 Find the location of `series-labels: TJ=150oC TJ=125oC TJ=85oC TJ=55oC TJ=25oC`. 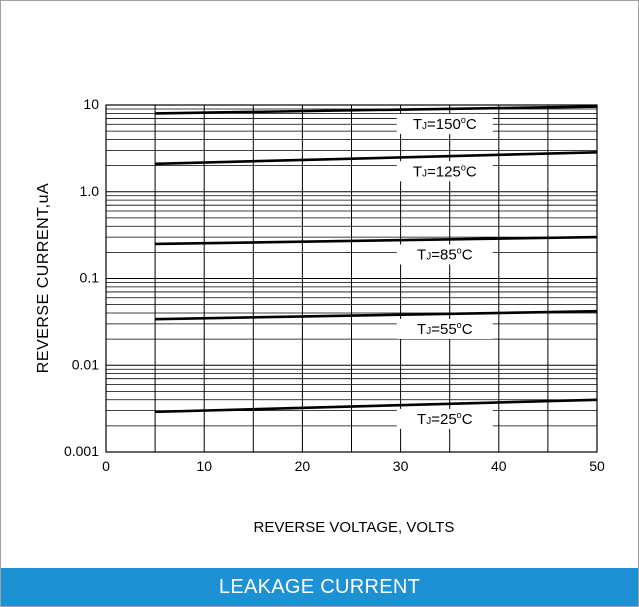

series-labels: TJ=150oC TJ=125oC TJ=85oC TJ=55oC TJ=25oC is located at coordinates (444, 271).